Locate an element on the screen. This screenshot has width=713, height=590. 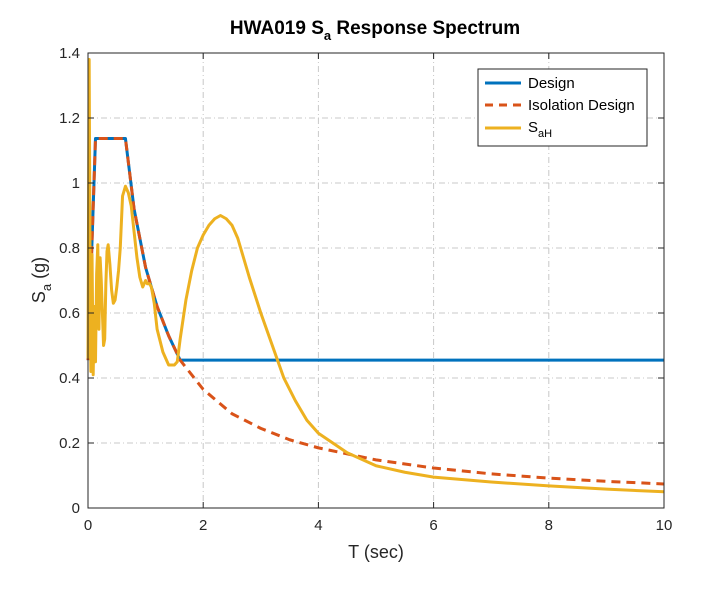
x-tick-label: 6 is located at coordinates (433, 525).